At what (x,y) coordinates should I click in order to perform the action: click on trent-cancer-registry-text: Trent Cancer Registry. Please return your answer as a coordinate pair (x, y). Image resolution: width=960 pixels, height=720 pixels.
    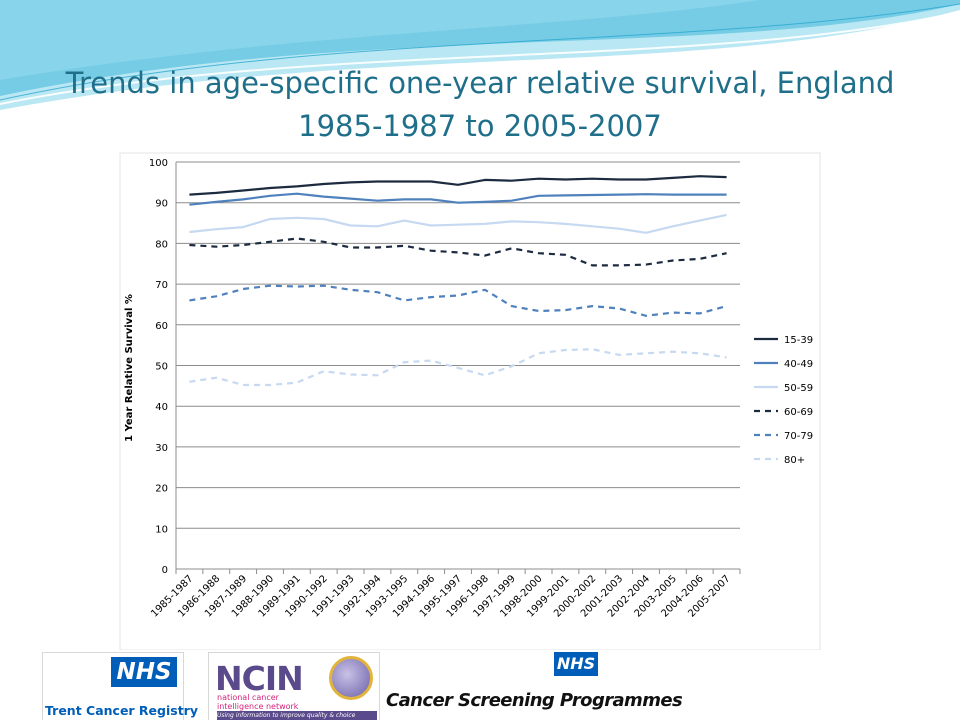
    Looking at the image, I should click on (121, 710).